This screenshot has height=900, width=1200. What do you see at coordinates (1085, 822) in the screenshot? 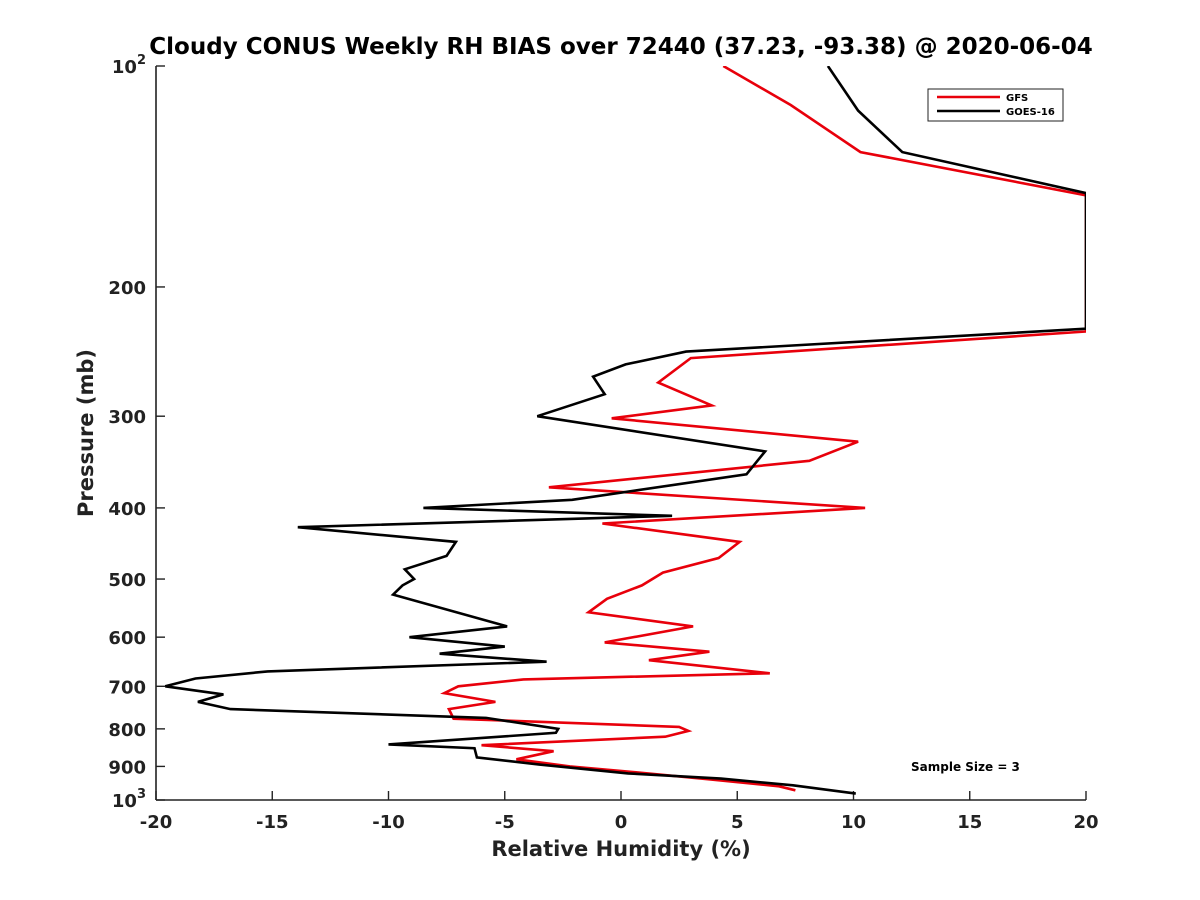
I see `x-tick-label: 20` at bounding box center [1085, 822].